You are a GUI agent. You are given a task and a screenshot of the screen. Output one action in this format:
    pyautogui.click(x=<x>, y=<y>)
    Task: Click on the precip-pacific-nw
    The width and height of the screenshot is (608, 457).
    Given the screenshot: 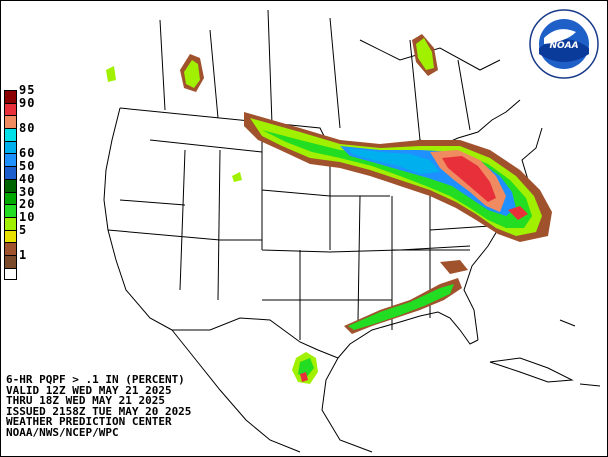 What is the action you would take?
    pyautogui.click(x=111, y=74)
    